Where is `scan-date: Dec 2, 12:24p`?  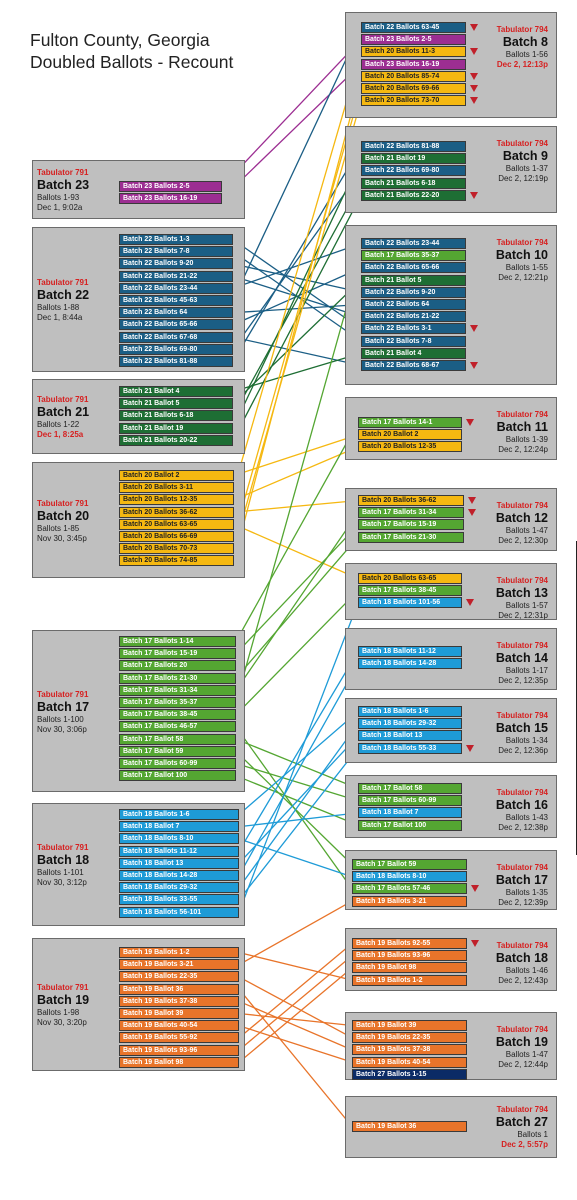 scan-date: Dec 2, 12:24p is located at coordinates (523, 449).